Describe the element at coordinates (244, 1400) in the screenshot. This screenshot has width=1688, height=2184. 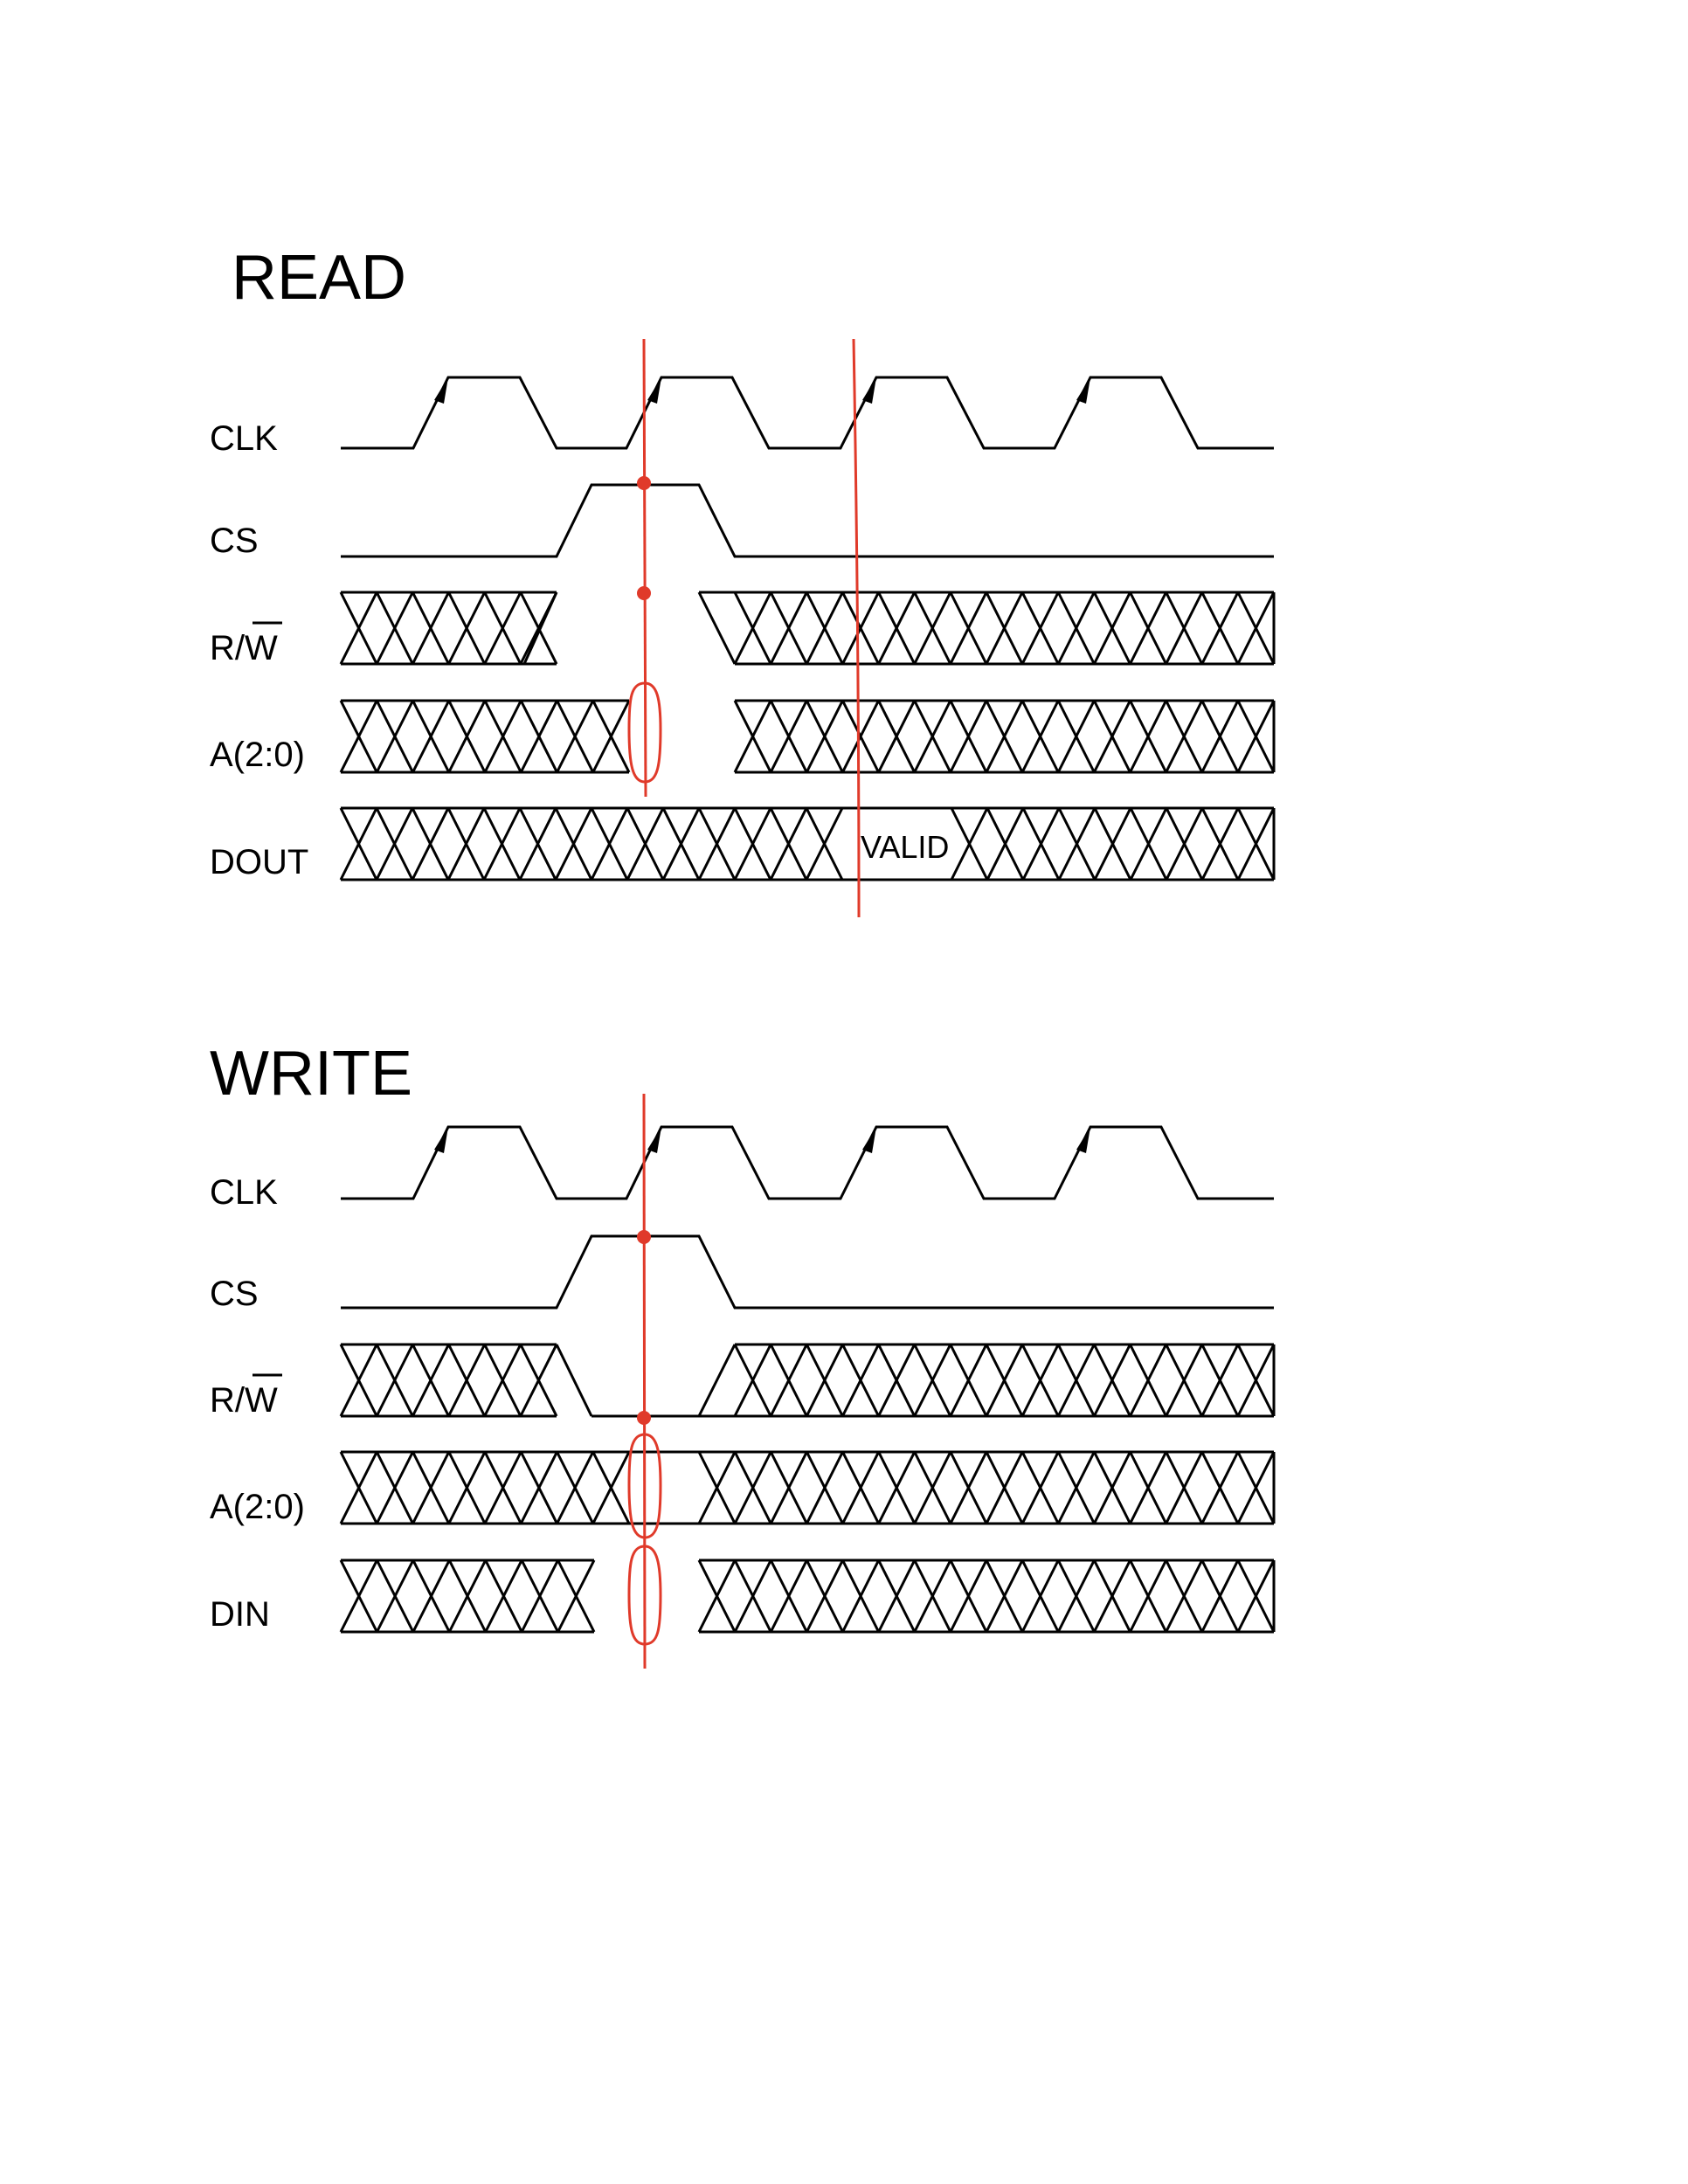
I see `write-rw-label: R/W` at that location.